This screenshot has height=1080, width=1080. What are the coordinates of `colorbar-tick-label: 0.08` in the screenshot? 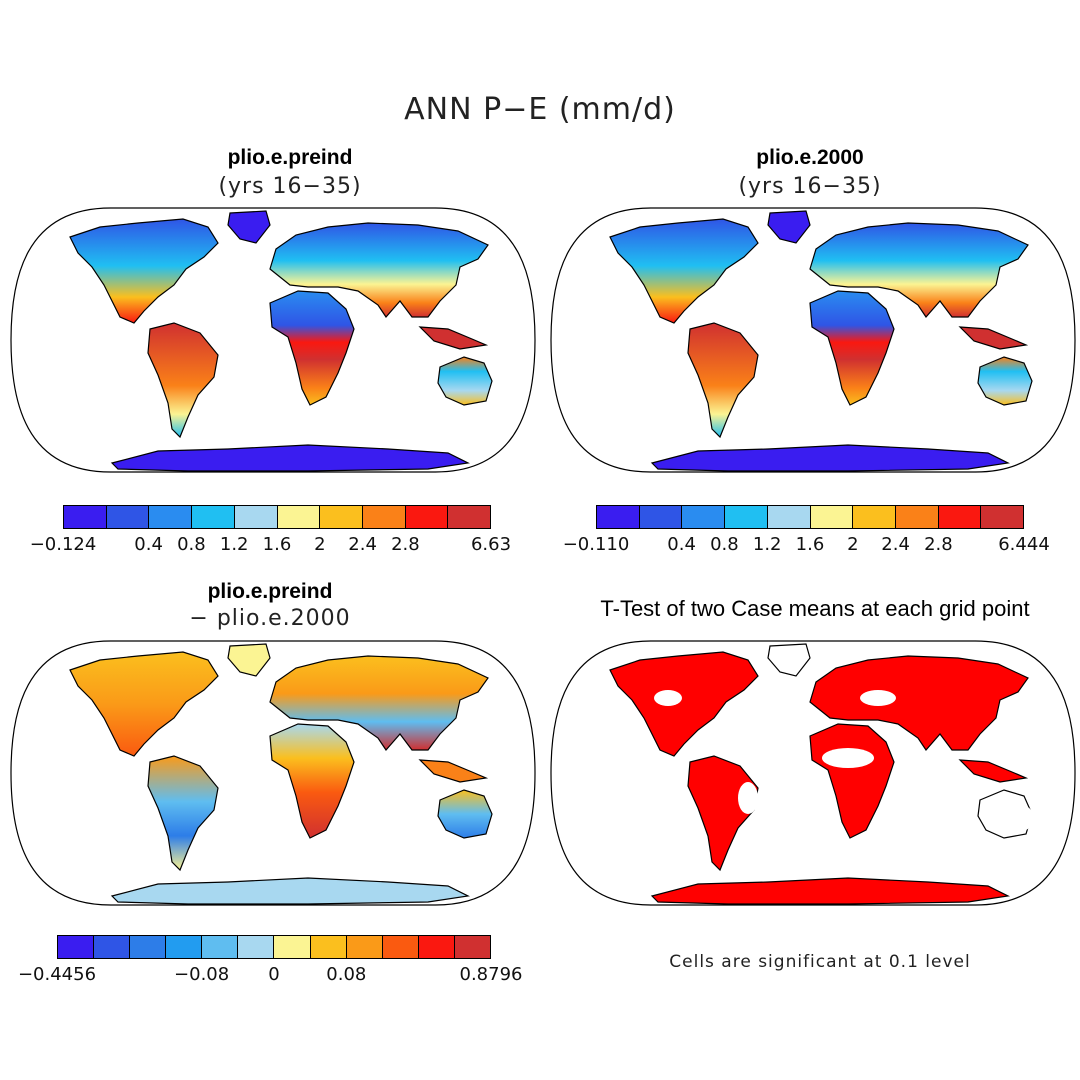 It's located at (346, 974).